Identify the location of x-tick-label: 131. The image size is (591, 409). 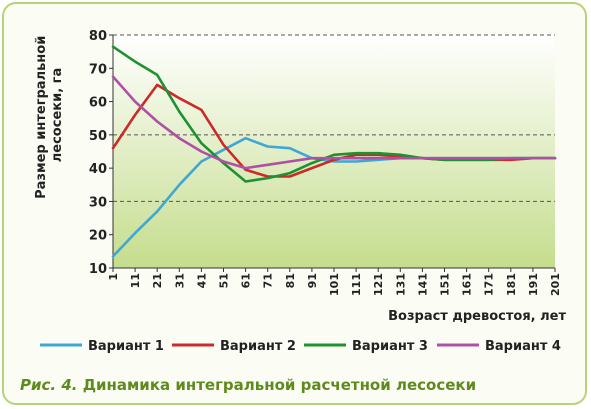
(400, 284).